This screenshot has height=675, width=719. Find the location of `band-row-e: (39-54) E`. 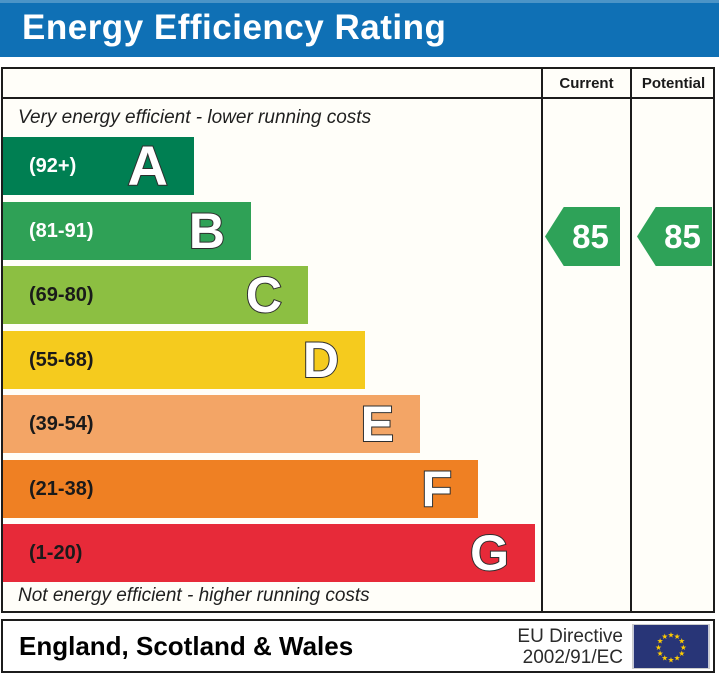

band-row-e: (39-54) E is located at coordinates (211, 424).